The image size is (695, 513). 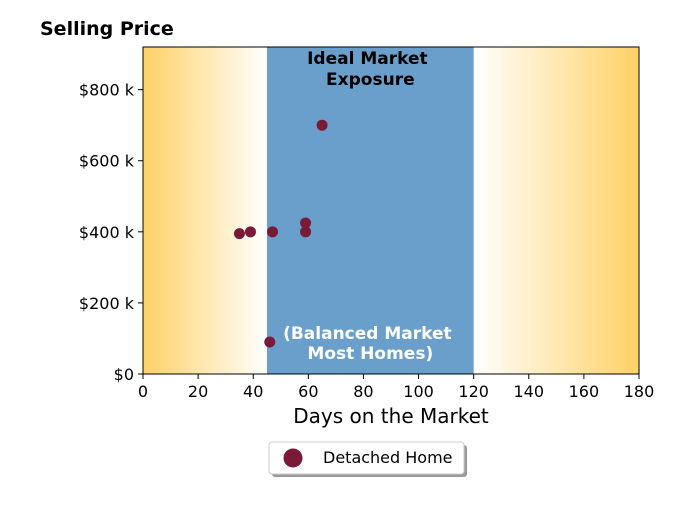 I want to click on annotation-ideal-line-1: Ideal Market, so click(x=367, y=59).